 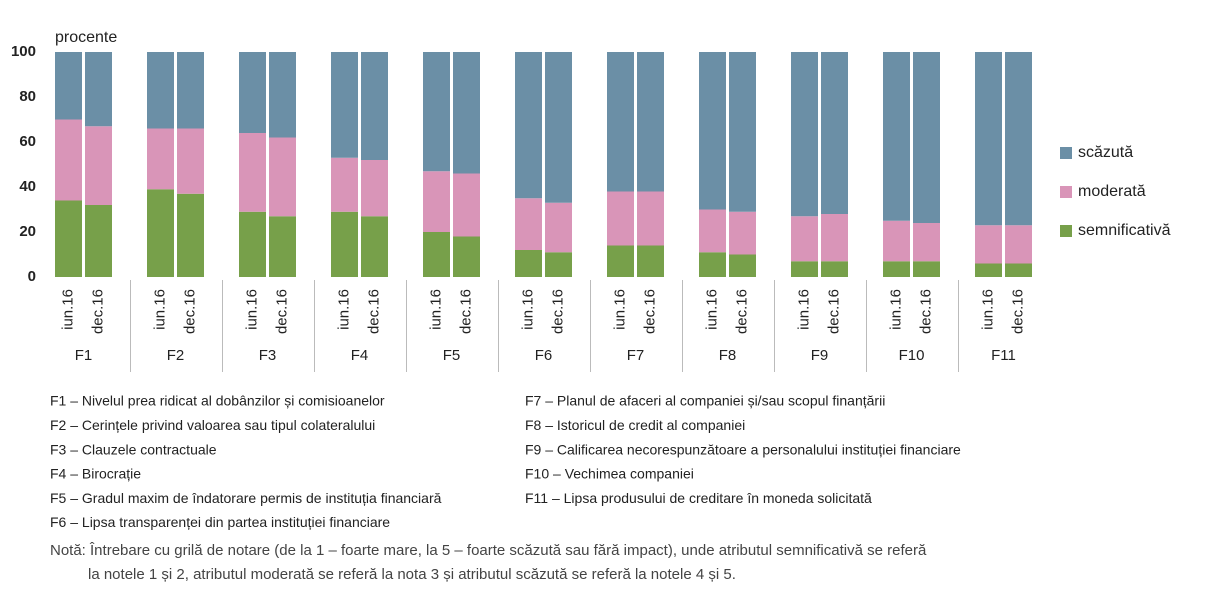 I want to click on legend-label: moderată, so click(x=1112, y=191).